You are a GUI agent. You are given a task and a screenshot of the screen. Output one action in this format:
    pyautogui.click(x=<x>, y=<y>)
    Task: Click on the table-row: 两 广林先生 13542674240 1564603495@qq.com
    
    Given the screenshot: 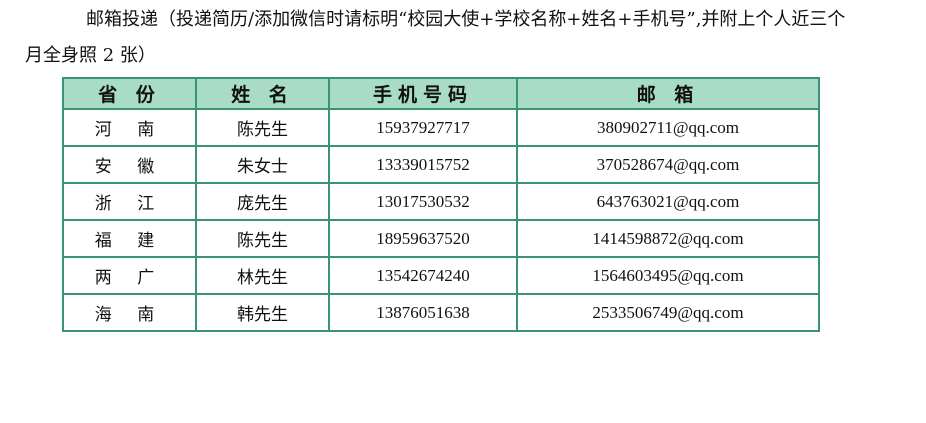 What is the action you would take?
    pyautogui.click(x=441, y=275)
    